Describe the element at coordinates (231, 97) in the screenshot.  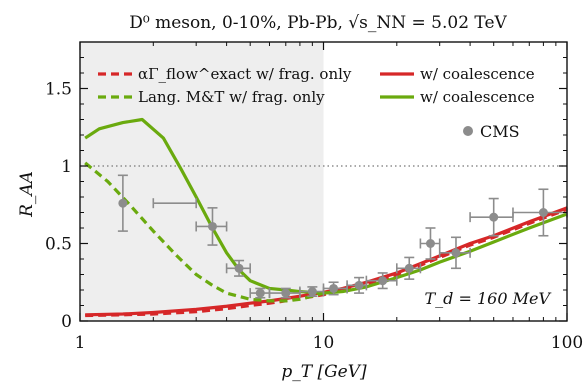
I see `legend-label-2: Lang. M&T w/ frag. only` at that location.